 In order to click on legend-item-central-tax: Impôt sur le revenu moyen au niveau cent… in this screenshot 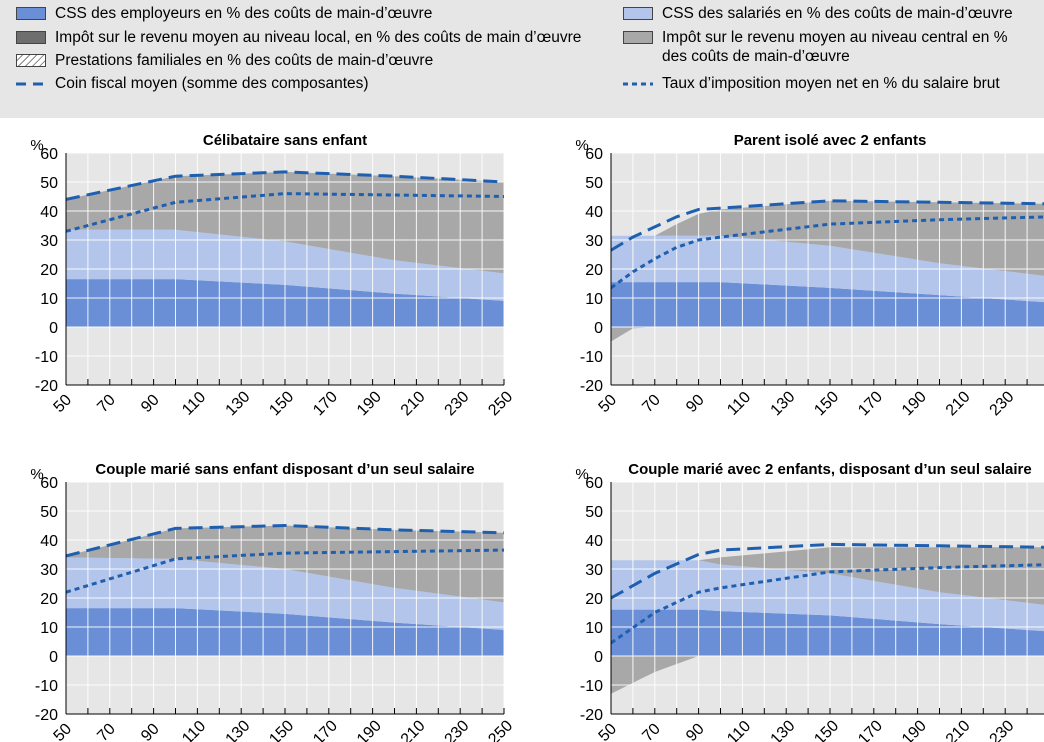, I will do `click(815, 47)`.